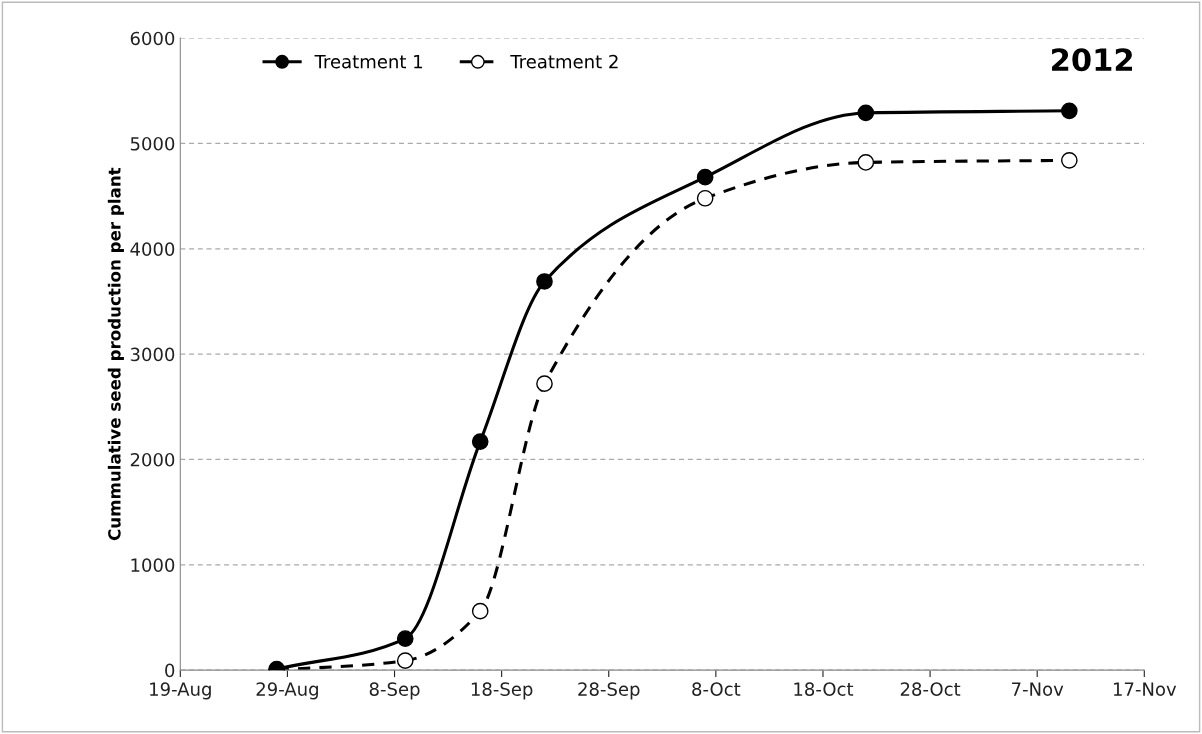 The height and width of the screenshot is (734, 1202). I want to click on x-tick-label: 19-Aug, so click(180, 691).